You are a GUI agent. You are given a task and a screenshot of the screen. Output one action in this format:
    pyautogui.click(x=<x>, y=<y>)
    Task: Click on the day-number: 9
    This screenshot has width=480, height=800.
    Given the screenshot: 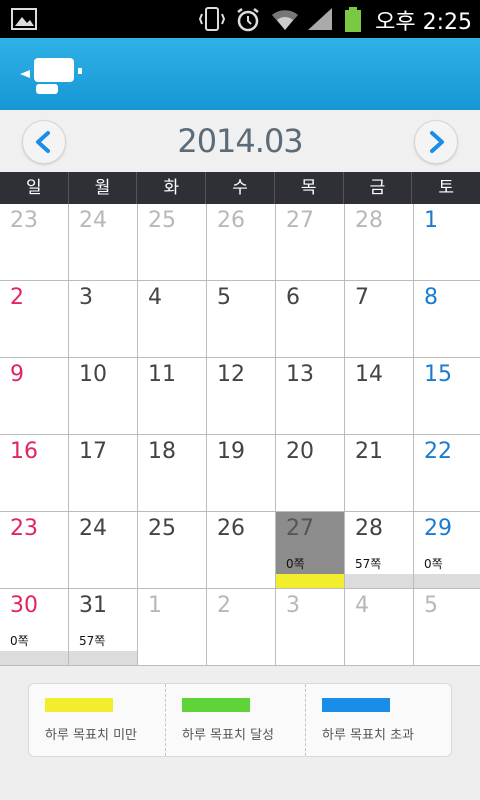 What is the action you would take?
    pyautogui.click(x=17, y=374)
    